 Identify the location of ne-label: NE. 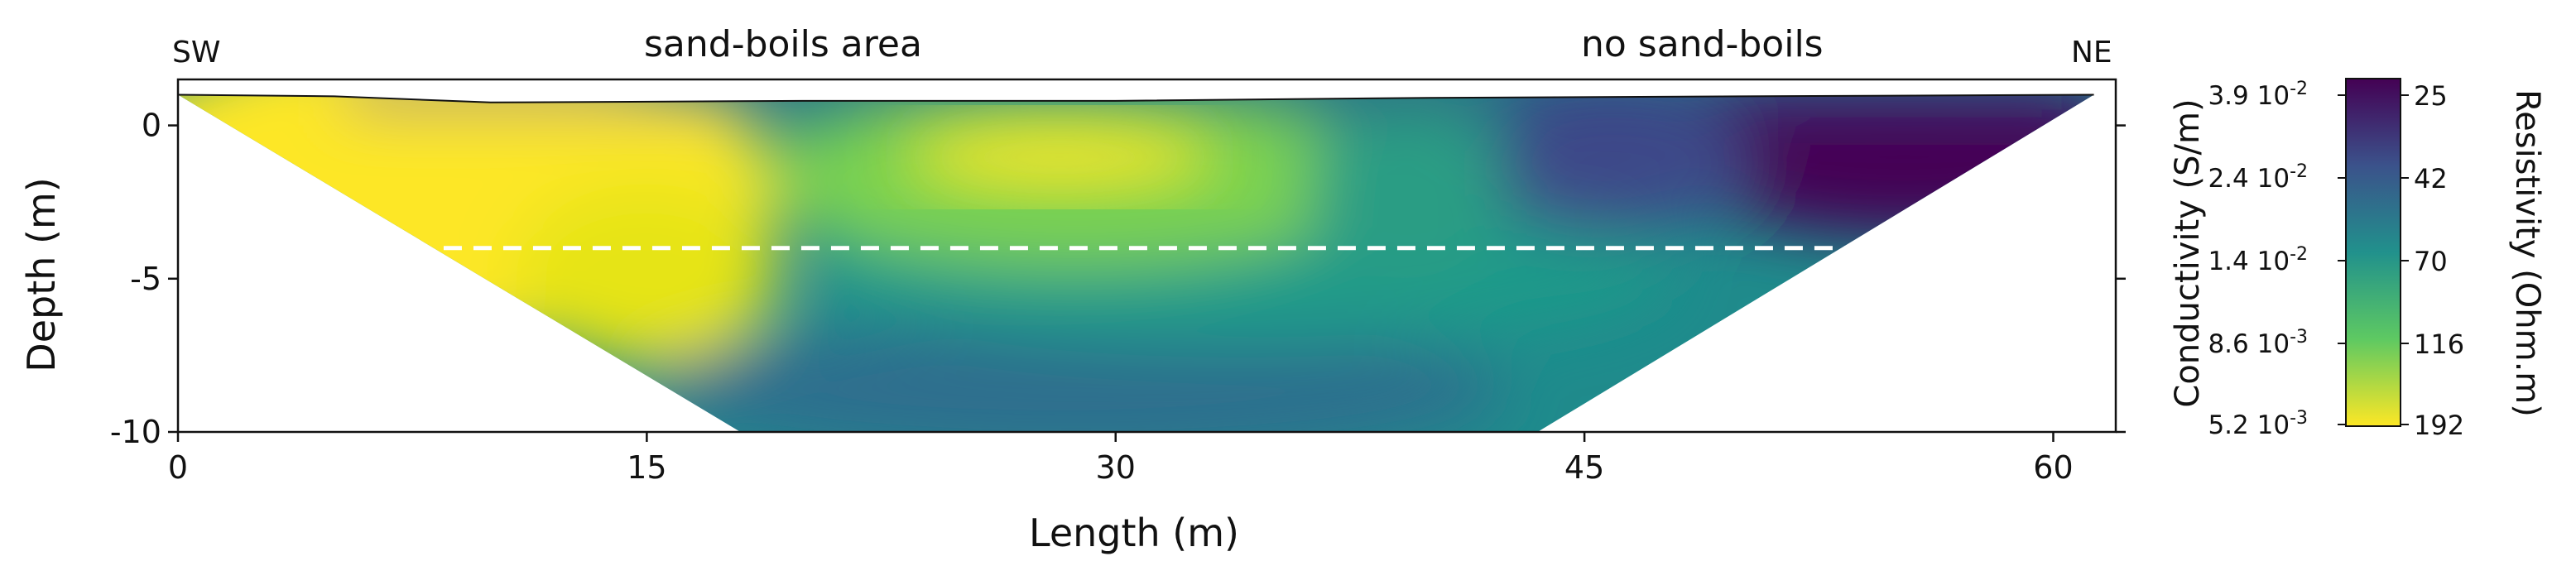
(2091, 53).